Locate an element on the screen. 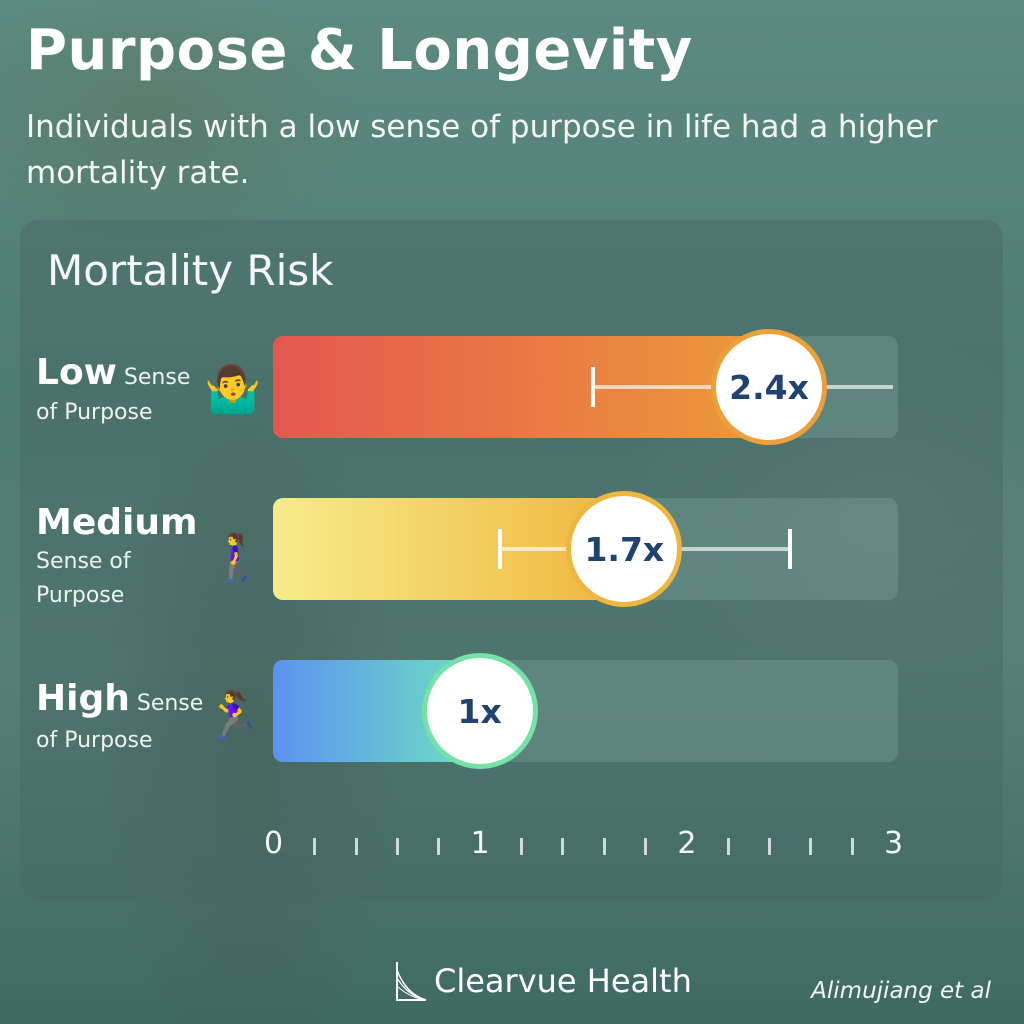 This screenshot has height=1024, width=1024. error-cap-lower-low is located at coordinates (593, 387).